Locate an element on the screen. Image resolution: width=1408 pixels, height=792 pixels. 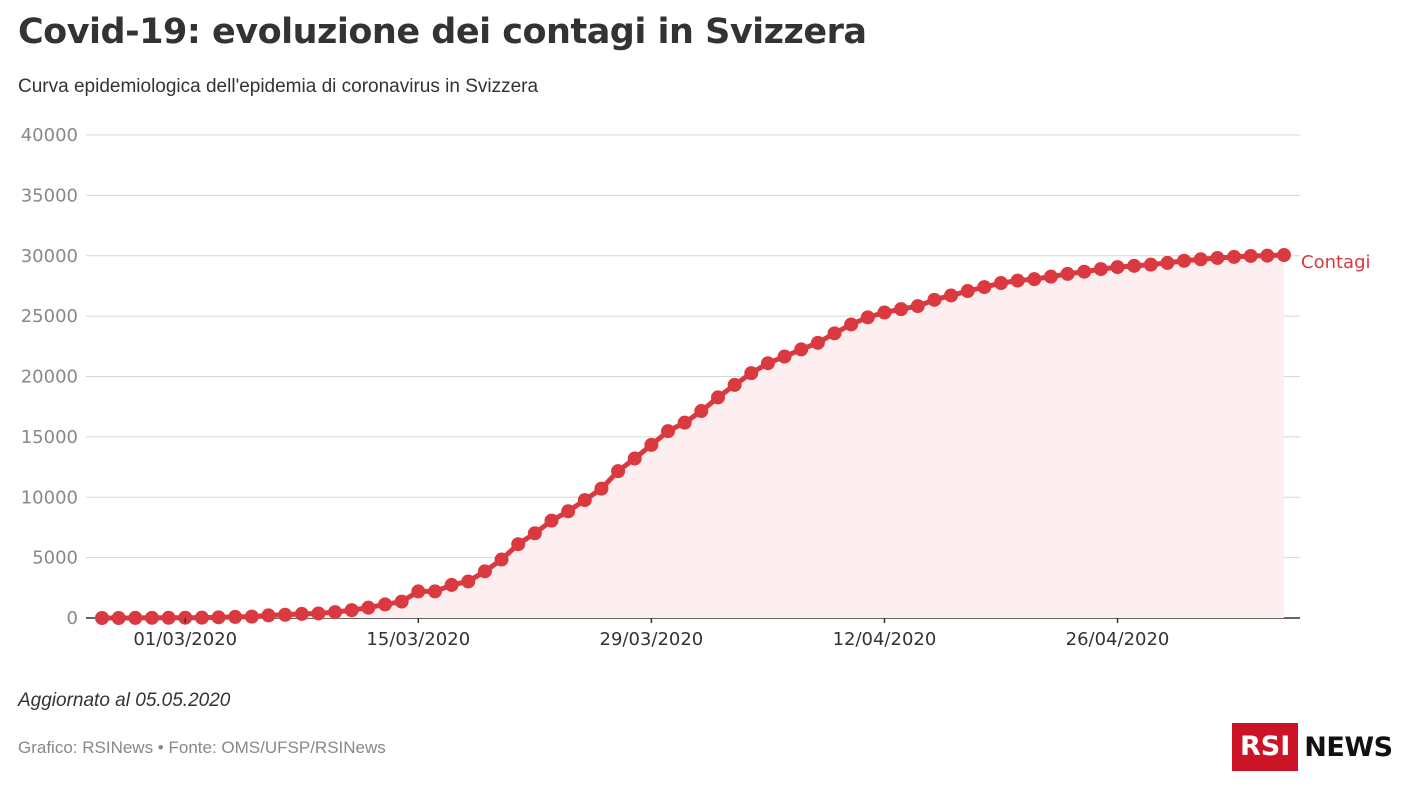
rsi-news-logo: RSI NEWS is located at coordinates (1312, 747).